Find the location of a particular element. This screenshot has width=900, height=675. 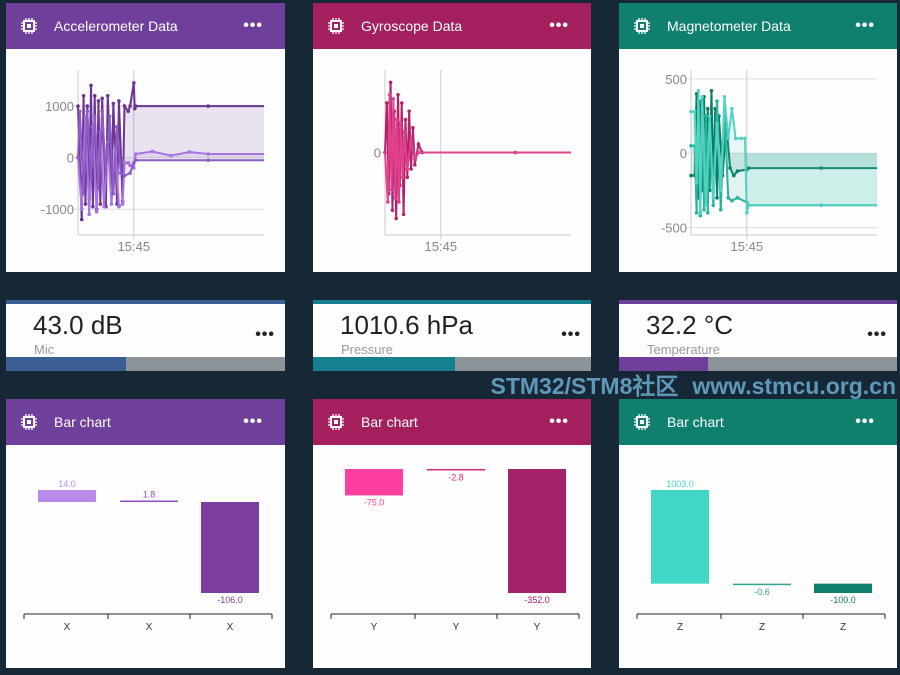

mic-label: Mic is located at coordinates (44, 349).